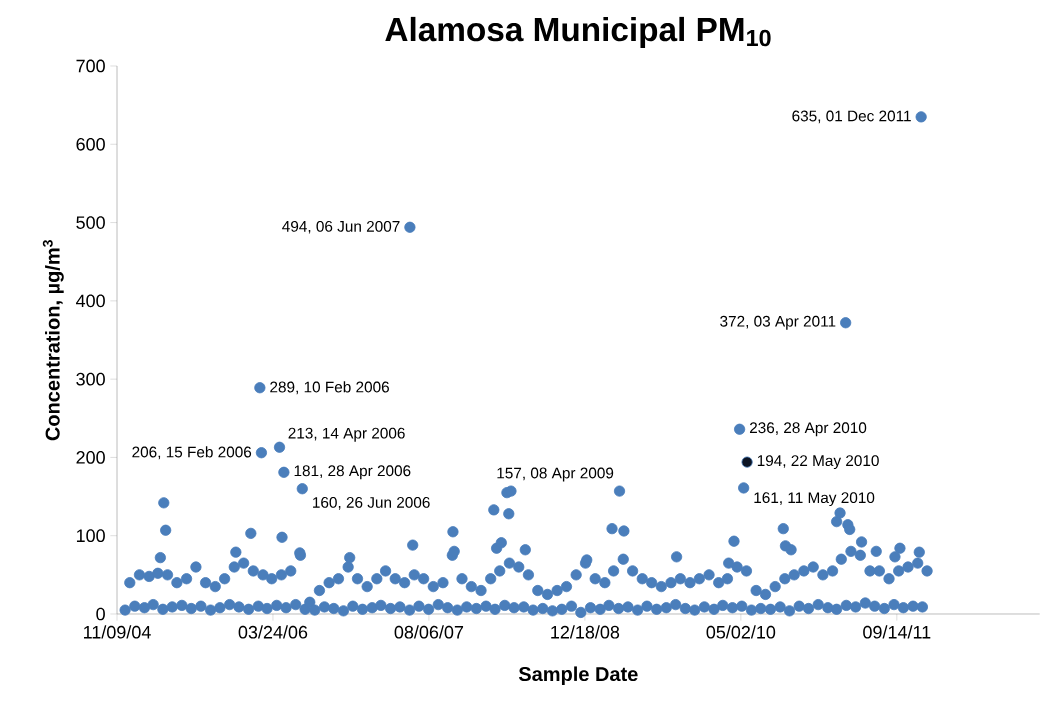  What do you see at coordinates (818, 462) in the screenshot?
I see `annotation: 194, 22 May 2010` at bounding box center [818, 462].